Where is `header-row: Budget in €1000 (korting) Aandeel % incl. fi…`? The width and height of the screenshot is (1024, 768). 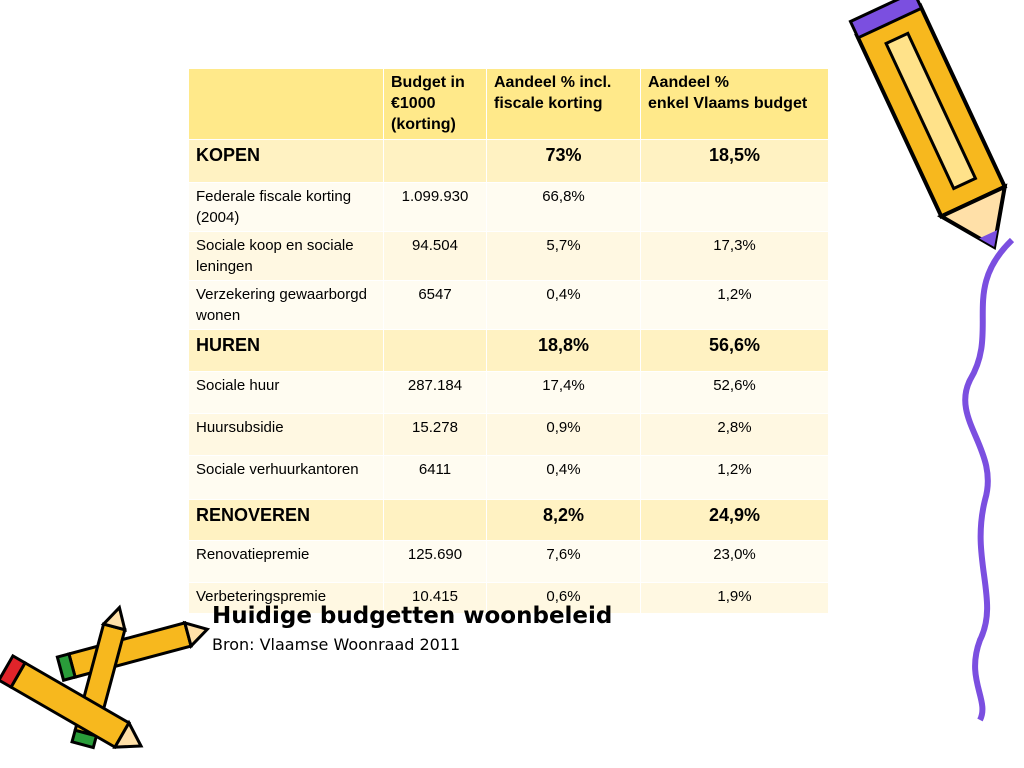
header-row: Budget in €1000 (korting) Aandeel % incl. fi… is located at coordinates (508, 104).